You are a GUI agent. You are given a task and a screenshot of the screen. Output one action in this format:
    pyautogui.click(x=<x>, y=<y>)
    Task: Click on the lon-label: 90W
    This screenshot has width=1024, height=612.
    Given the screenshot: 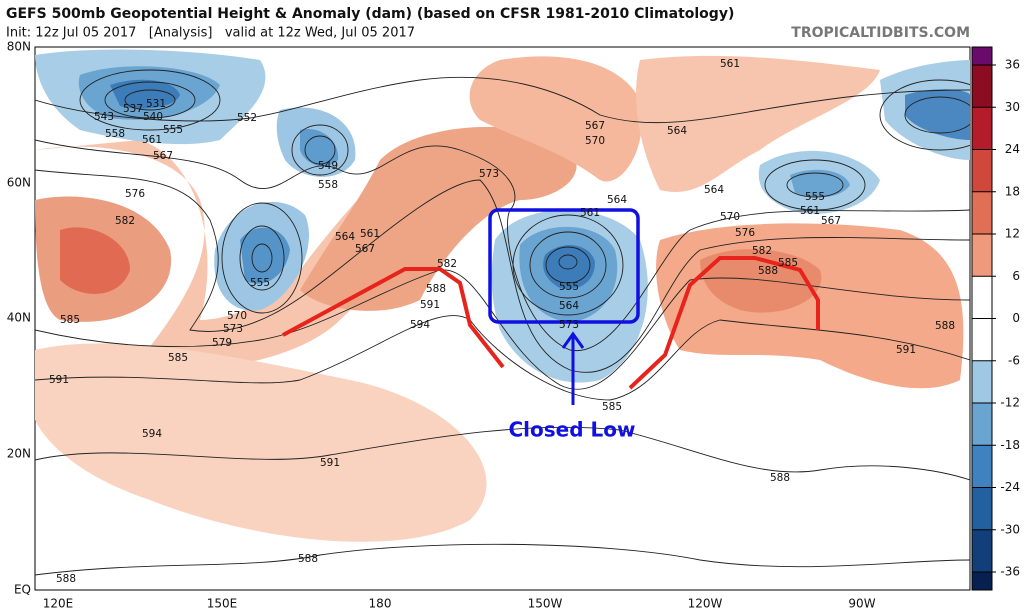 What is the action you would take?
    pyautogui.click(x=861, y=604)
    